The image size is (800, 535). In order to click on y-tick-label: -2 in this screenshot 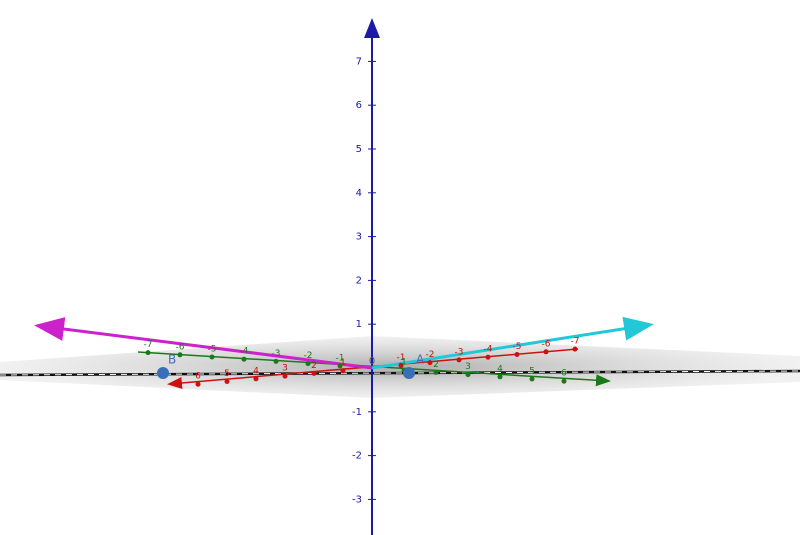, I will do `click(308, 356)`.